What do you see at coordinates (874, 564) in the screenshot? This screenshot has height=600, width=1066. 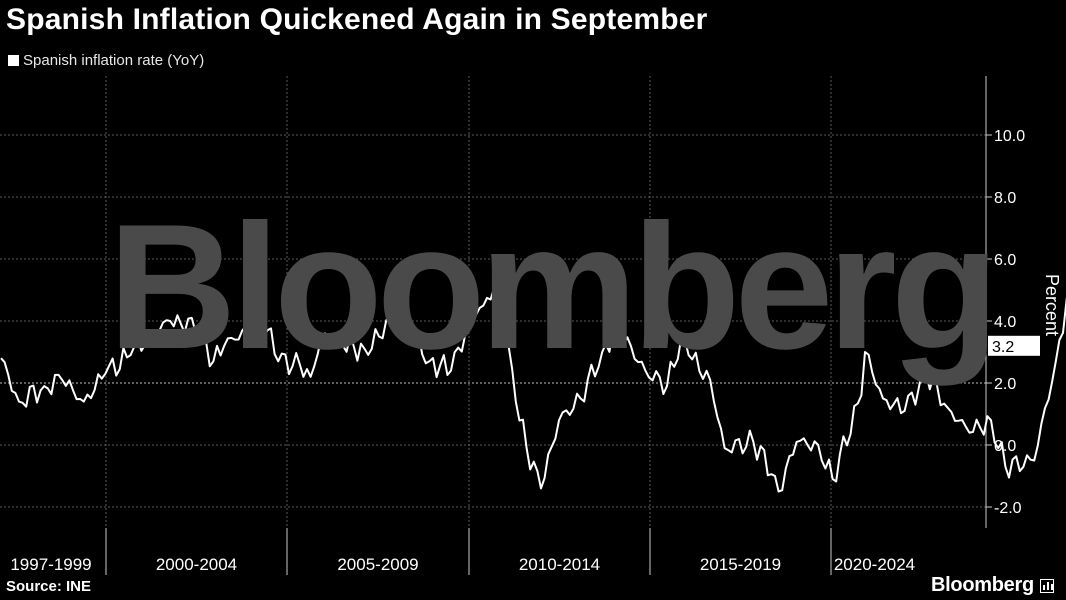 I see `x-band-label: 2020-2024` at bounding box center [874, 564].